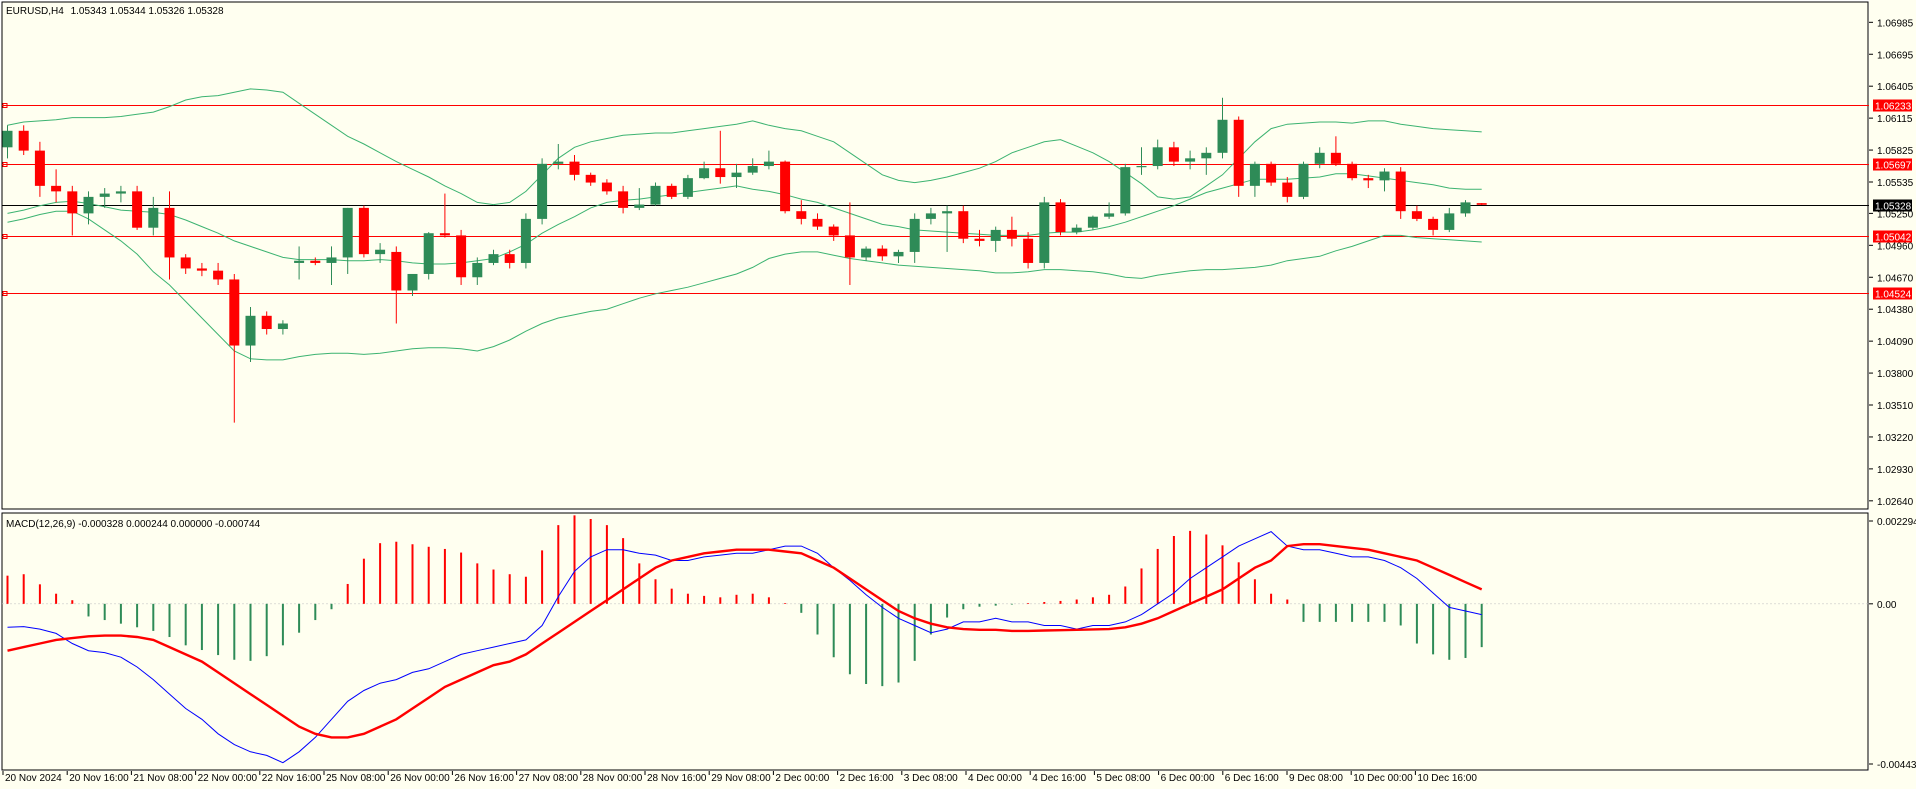 The width and height of the screenshot is (1916, 789). What do you see at coordinates (1316, 778) in the screenshot?
I see `time-tick-label: 9 Dec 08:00` at bounding box center [1316, 778].